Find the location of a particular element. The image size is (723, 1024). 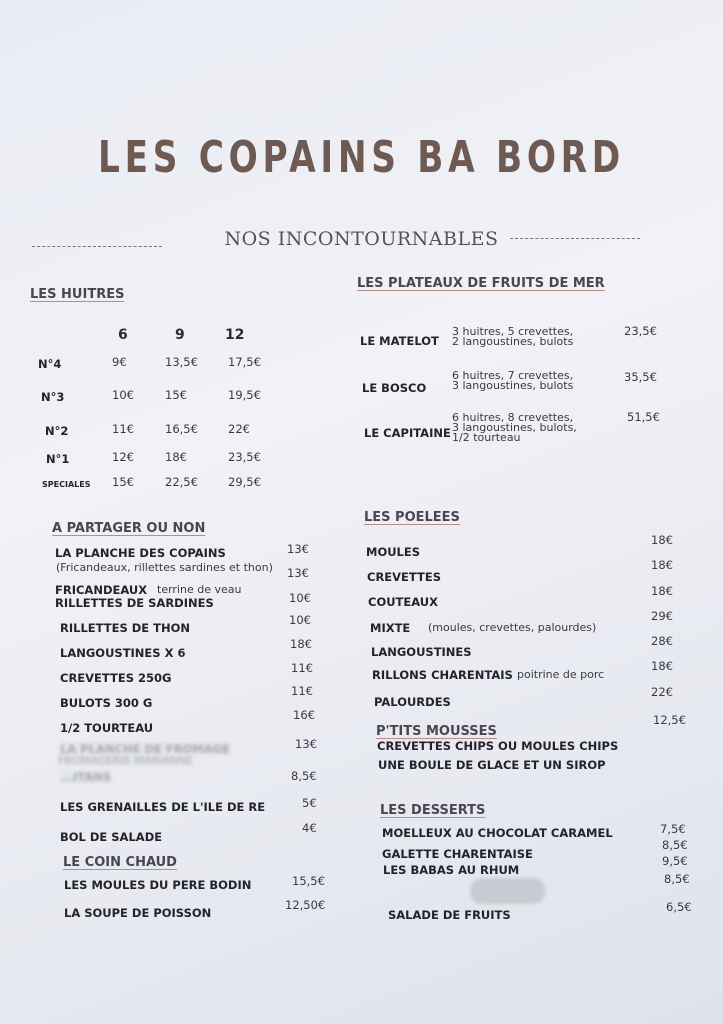

section-title-mousses: P'TITS MOUSSES is located at coordinates (436, 731).